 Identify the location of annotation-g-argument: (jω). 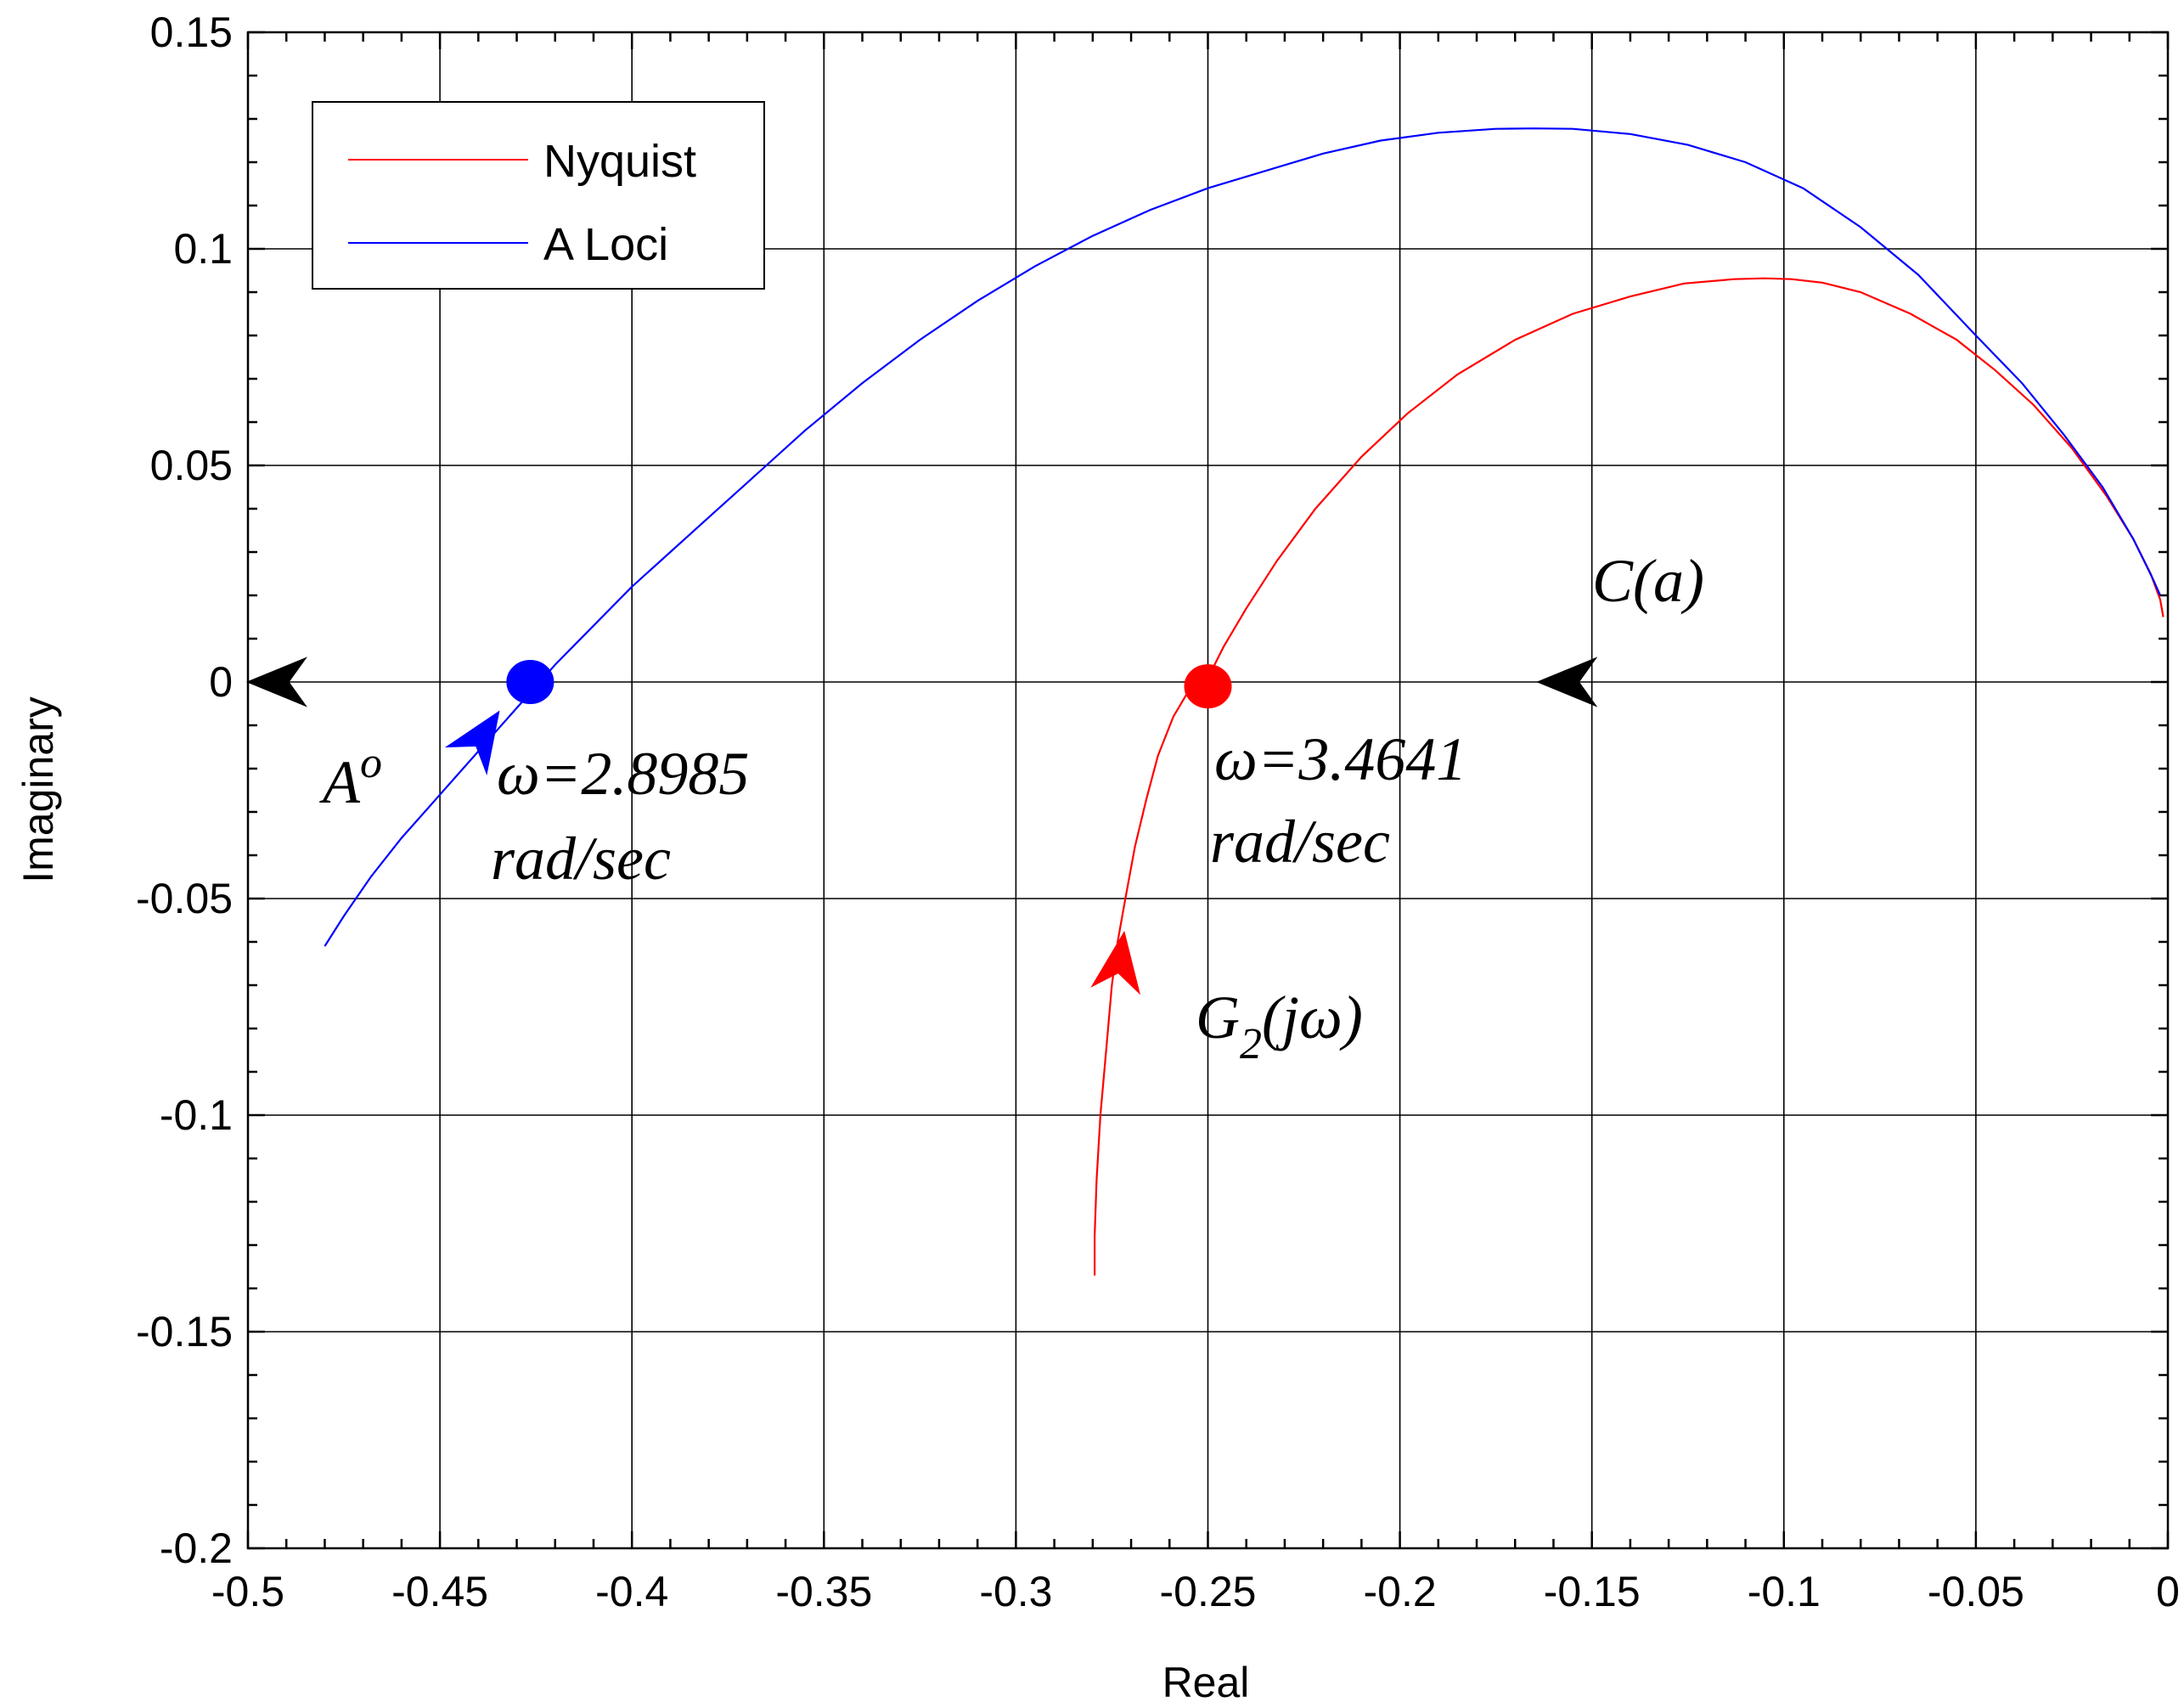
(1312, 1017).